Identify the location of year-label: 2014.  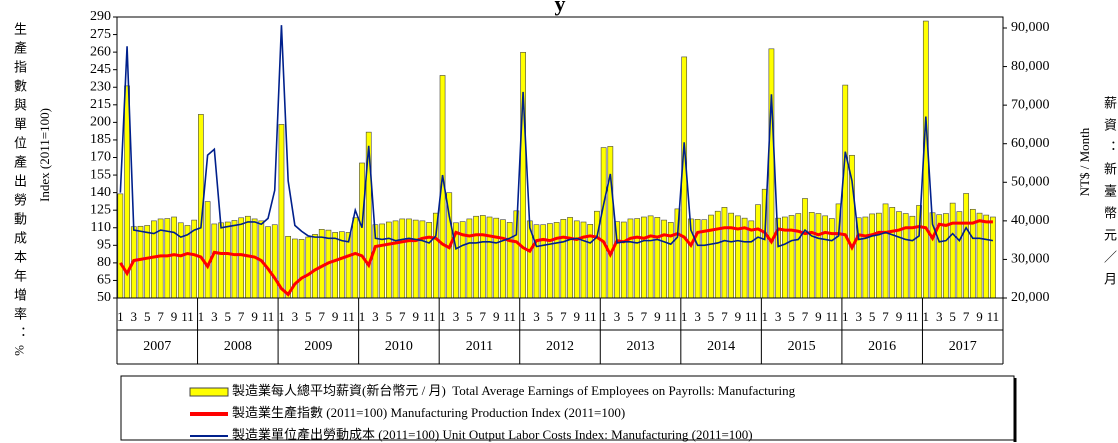
(721, 346).